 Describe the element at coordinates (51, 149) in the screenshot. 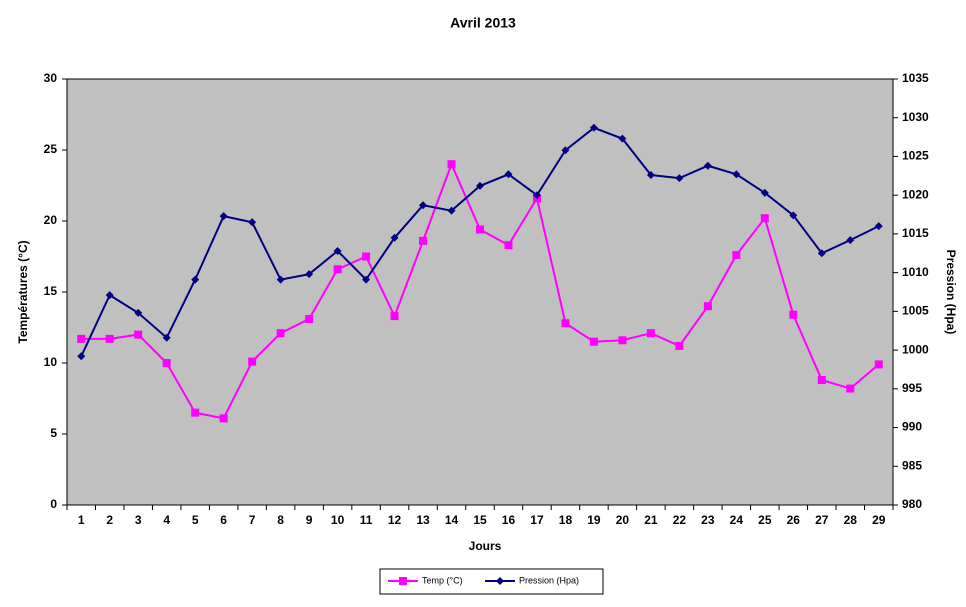

I see `y-tick-label: 25` at that location.